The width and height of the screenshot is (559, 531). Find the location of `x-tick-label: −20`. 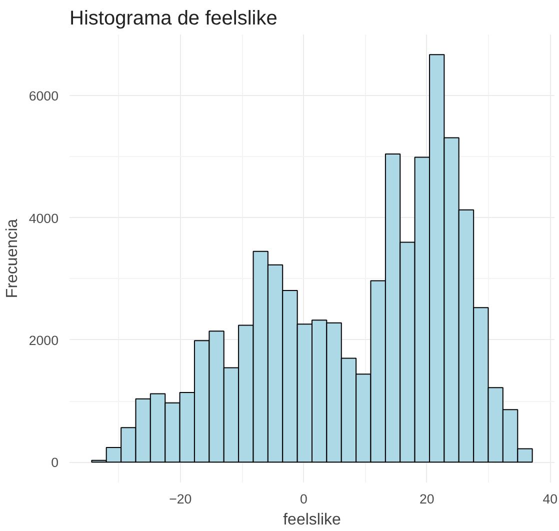

x-tick-label: −20 is located at coordinates (180, 499).